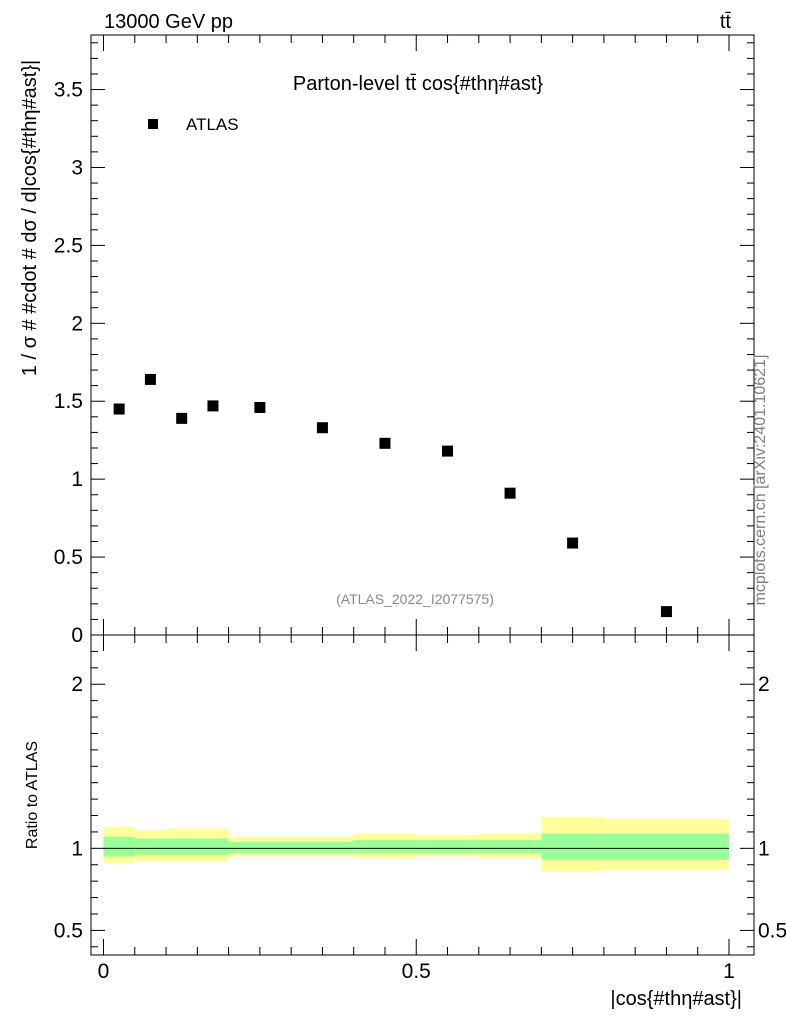 The width and height of the screenshot is (786, 1024). What do you see at coordinates (153, 124) in the screenshot?
I see `legend-marker` at bounding box center [153, 124].